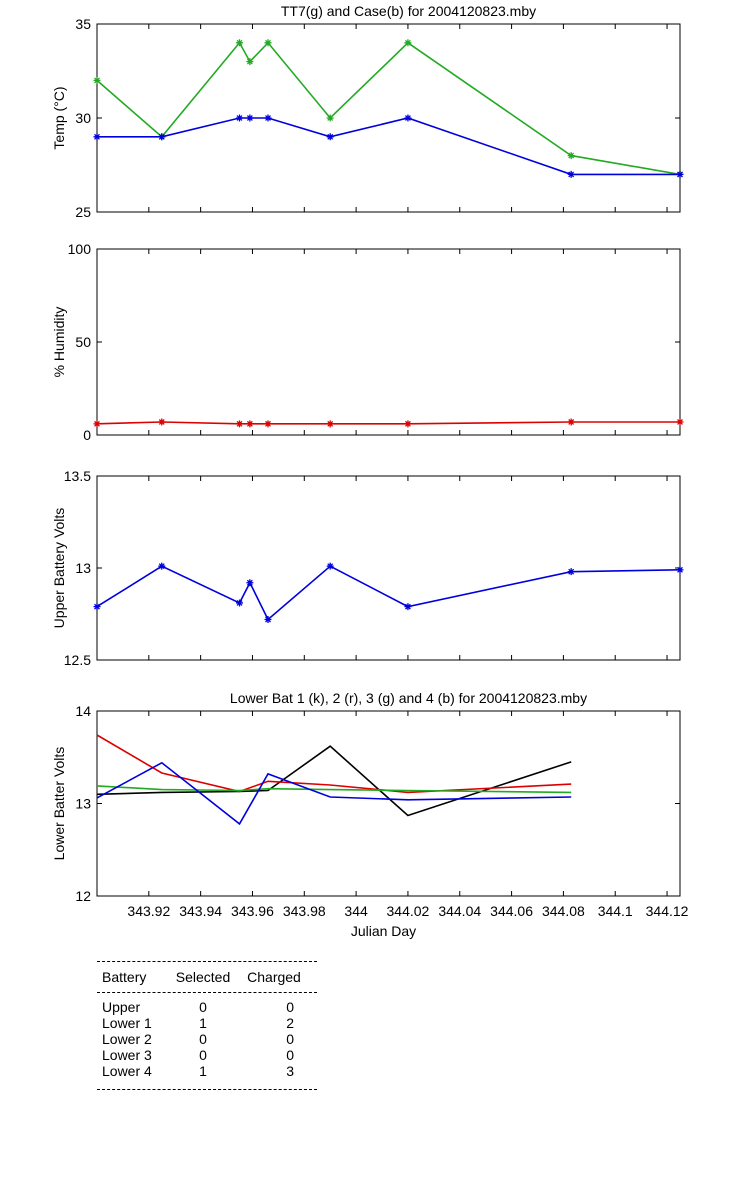  What do you see at coordinates (356, 911) in the screenshot?
I see `x-tick-label-4: 344` at bounding box center [356, 911].